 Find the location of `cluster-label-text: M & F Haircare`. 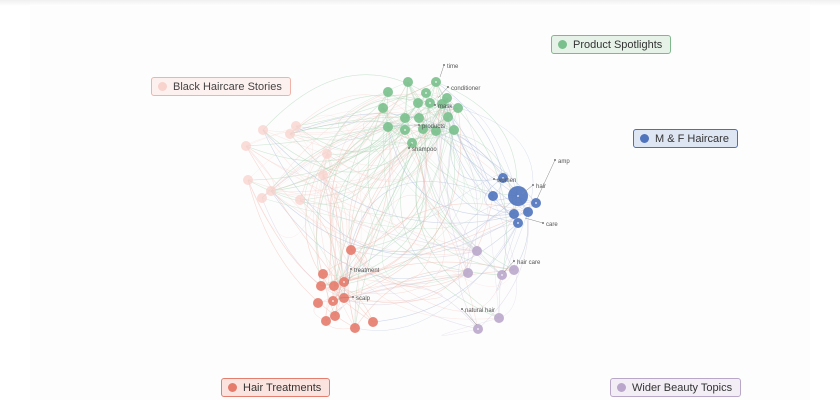

cluster-label-text: M & F Haircare is located at coordinates (692, 138).